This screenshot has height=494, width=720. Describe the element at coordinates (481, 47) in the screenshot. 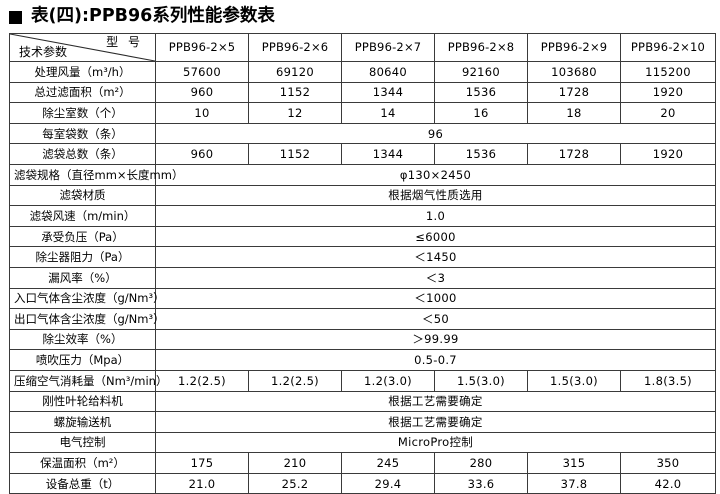

I see `column-header-3: PPB96-2×8` at that location.